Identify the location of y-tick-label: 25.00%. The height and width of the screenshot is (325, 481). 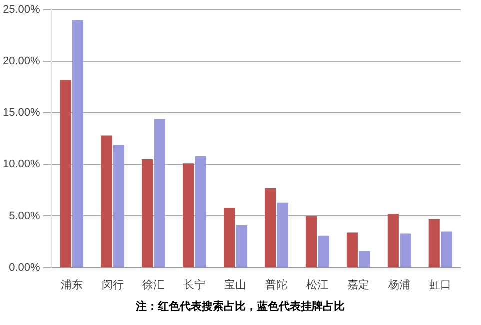
(21, 10).